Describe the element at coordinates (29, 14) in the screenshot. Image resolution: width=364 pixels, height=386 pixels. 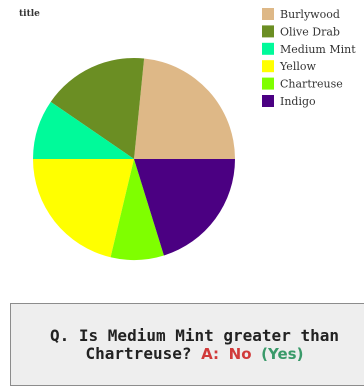
I see `chart-title: title` at that location.